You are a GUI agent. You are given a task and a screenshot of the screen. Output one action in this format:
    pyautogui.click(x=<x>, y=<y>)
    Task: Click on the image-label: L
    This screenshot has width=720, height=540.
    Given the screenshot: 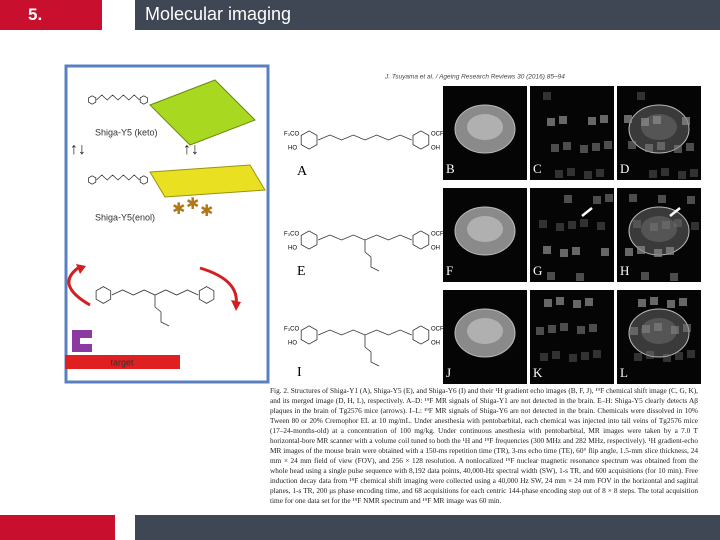 What is the action you would take?
    pyautogui.click(x=624, y=372)
    